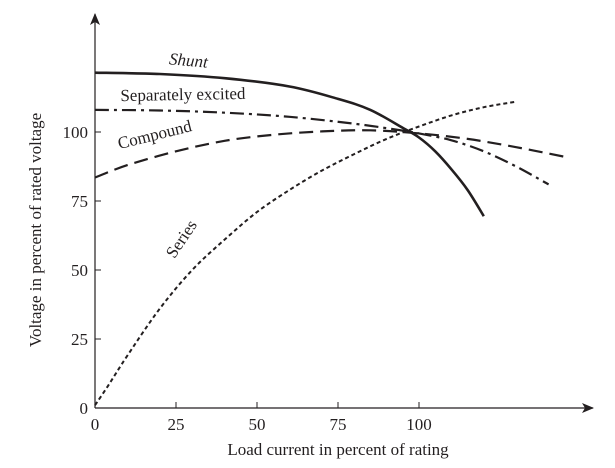  What do you see at coordinates (76, 132) in the screenshot?
I see `y-tick-label: 100` at bounding box center [76, 132].